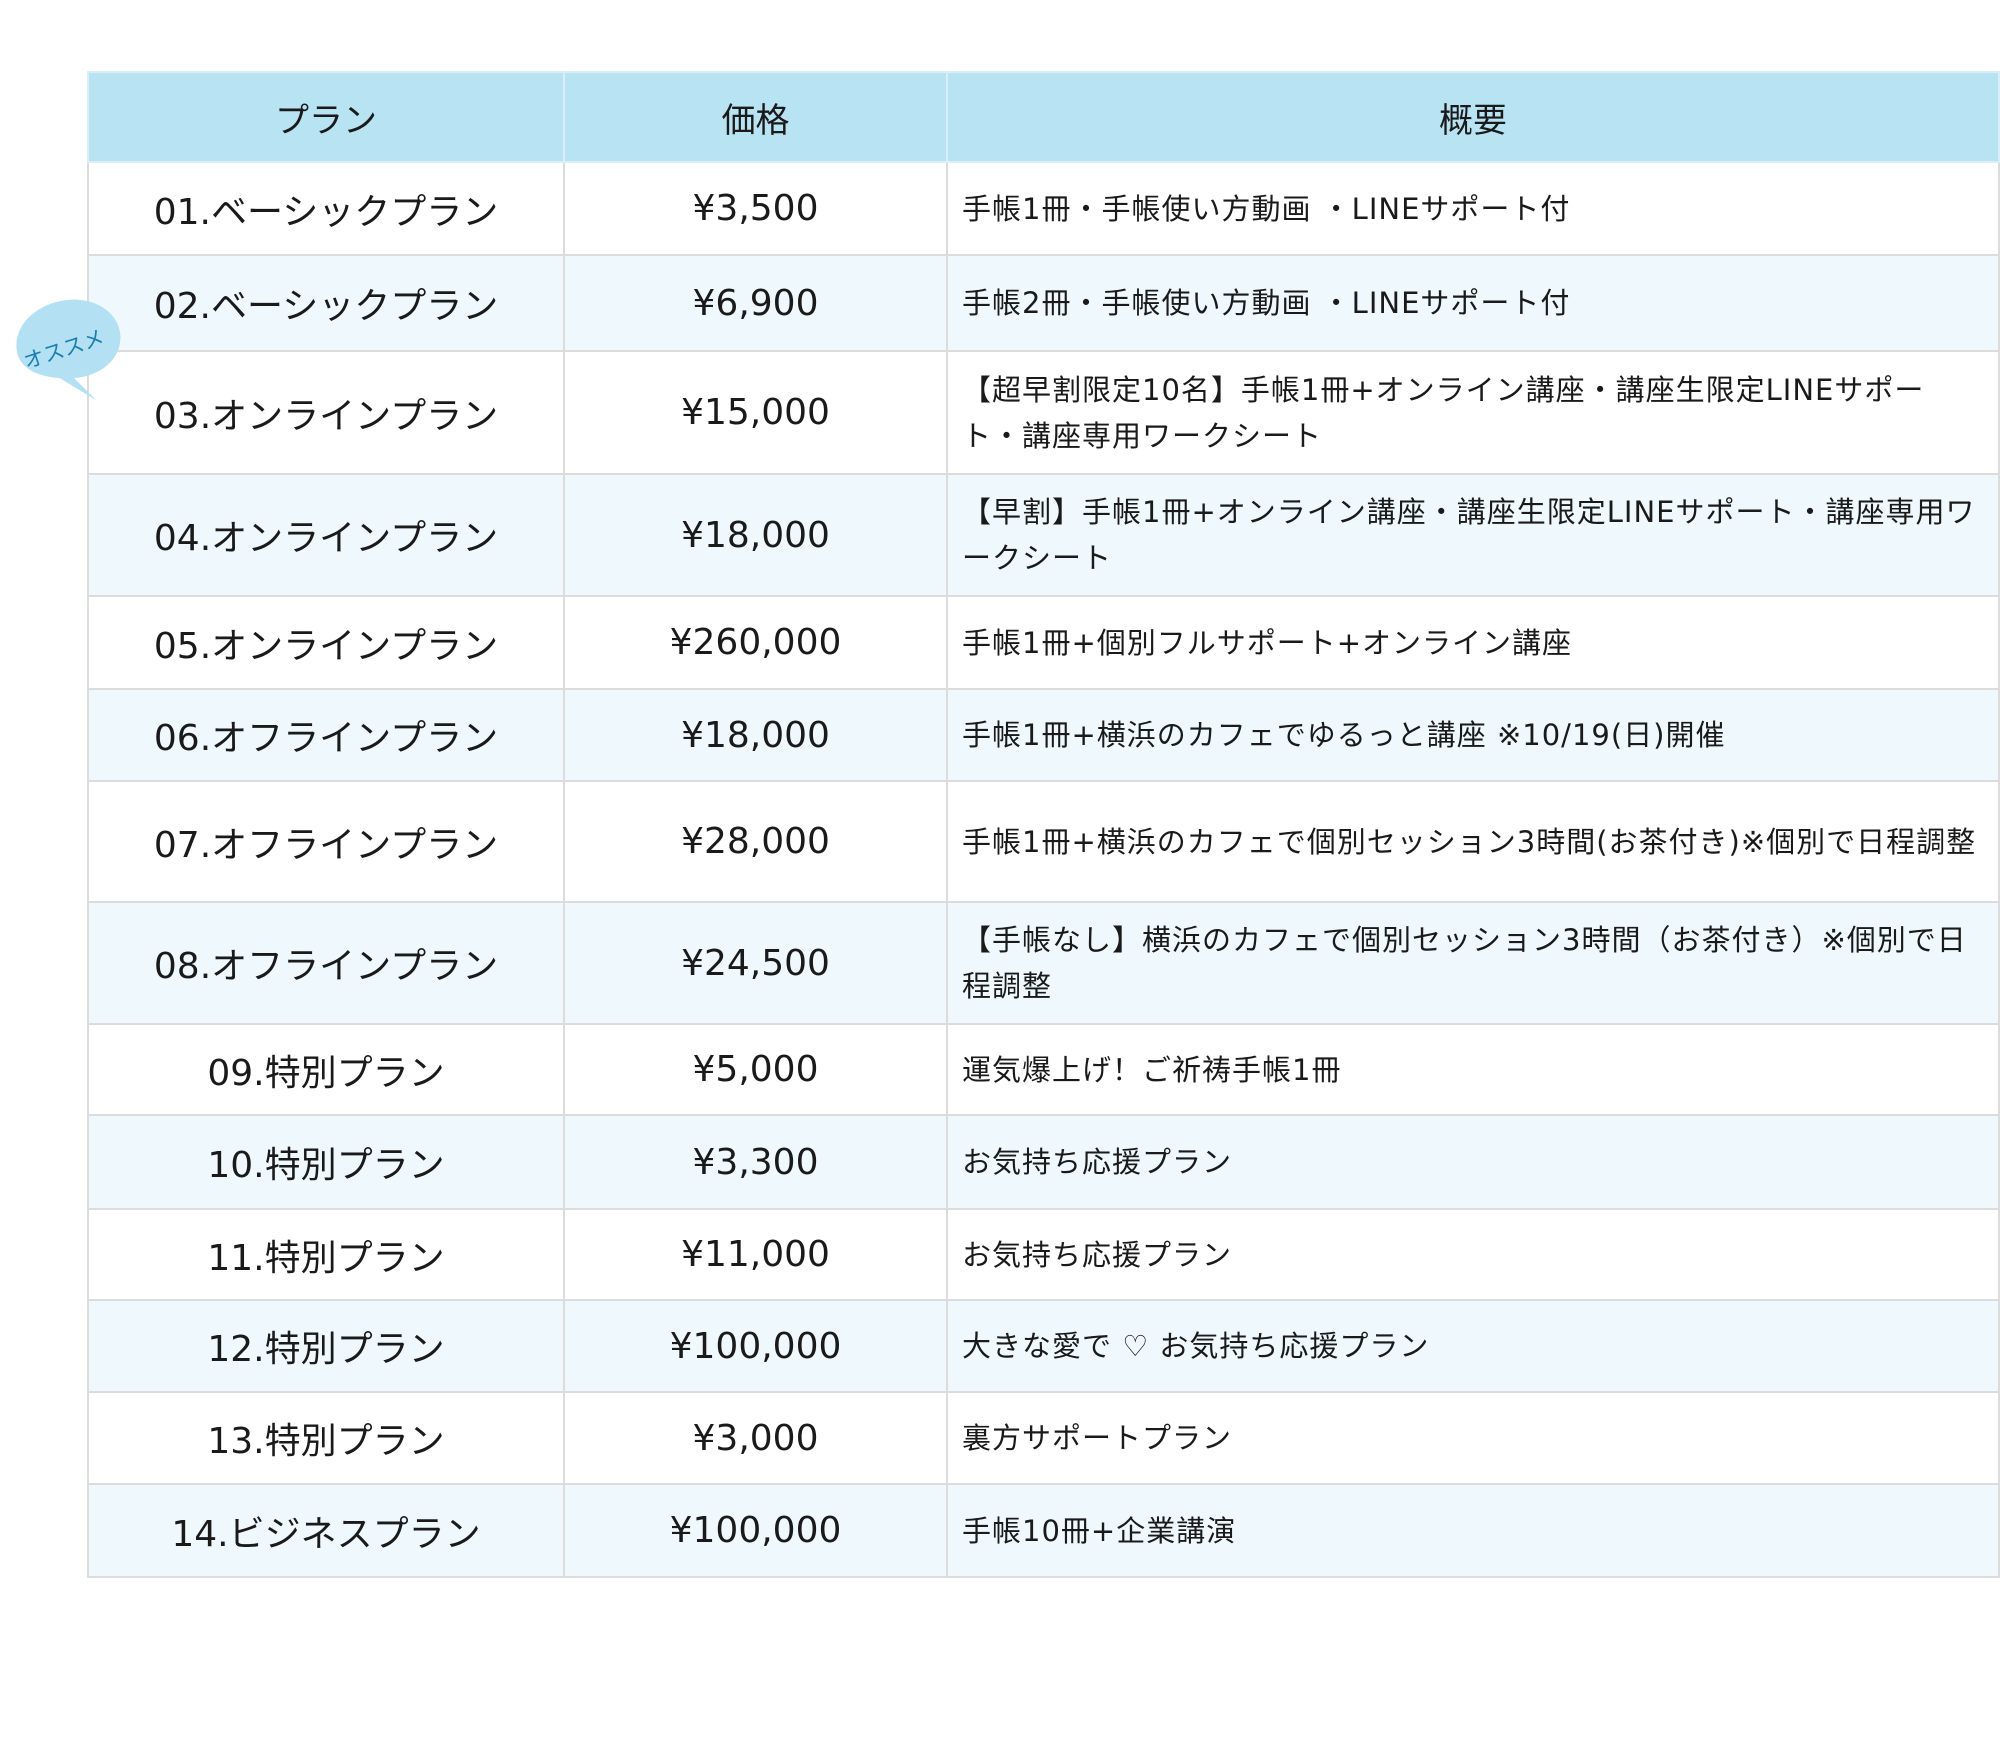 The height and width of the screenshot is (1751, 2000). Describe the element at coordinates (755, 303) in the screenshot. I see `price-cell: ¥6,900` at that location.